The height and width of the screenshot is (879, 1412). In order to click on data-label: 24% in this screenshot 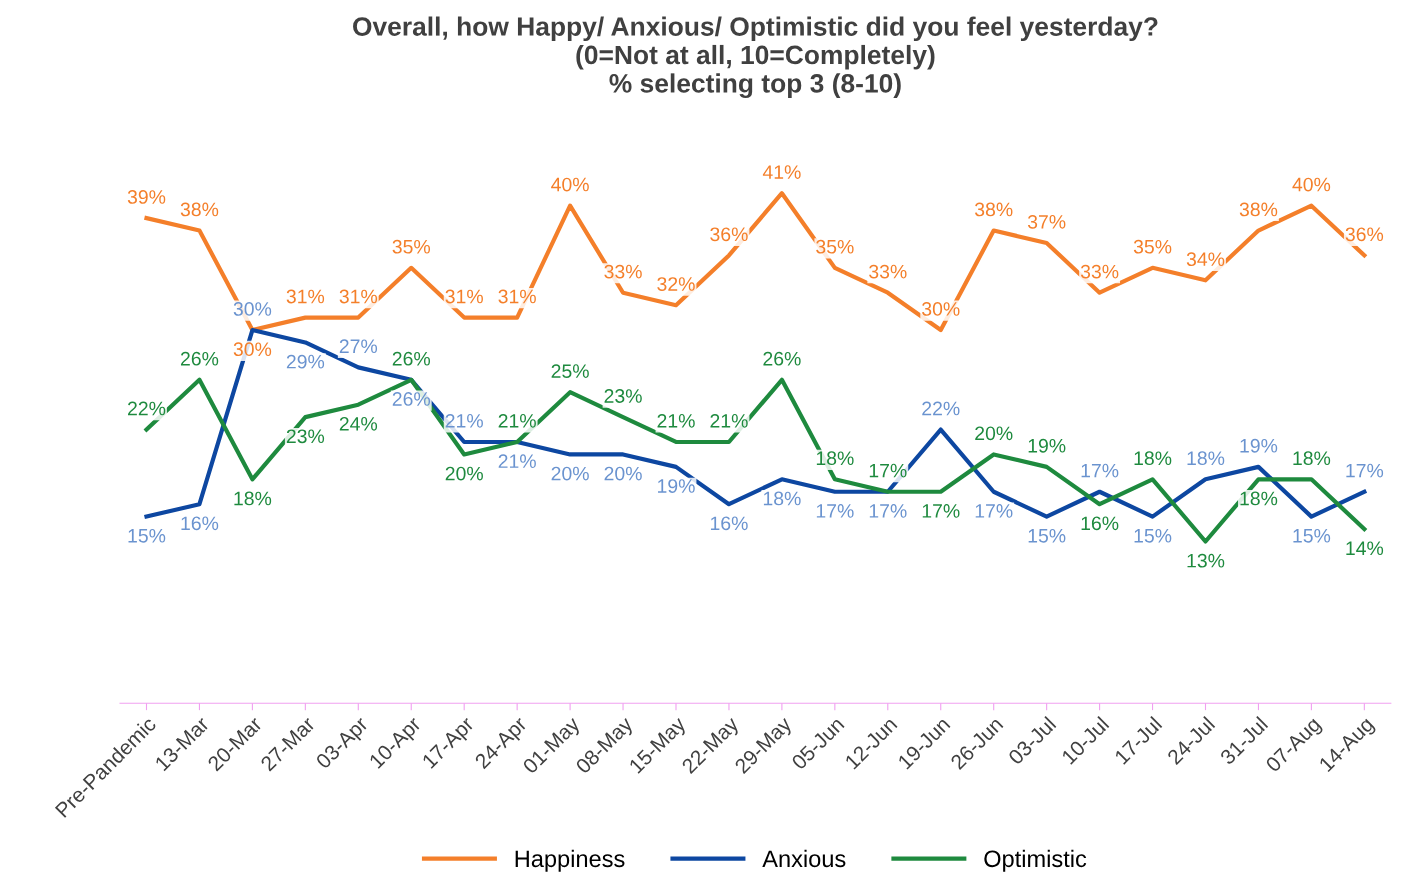, I will do `click(358, 423)`.